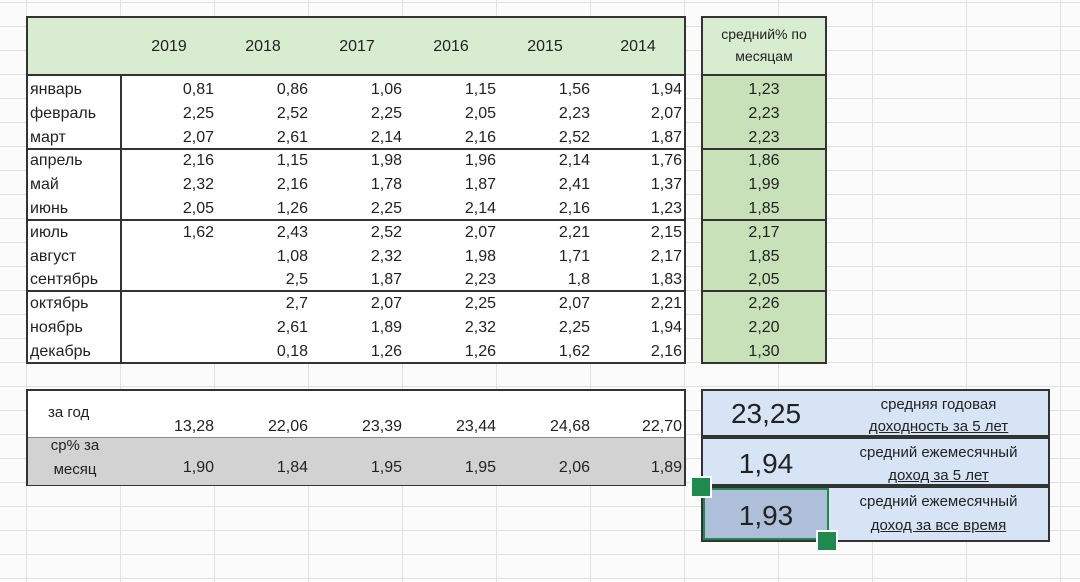  What do you see at coordinates (545, 46) in the screenshot?
I see `year-header-2015: 2015` at bounding box center [545, 46].